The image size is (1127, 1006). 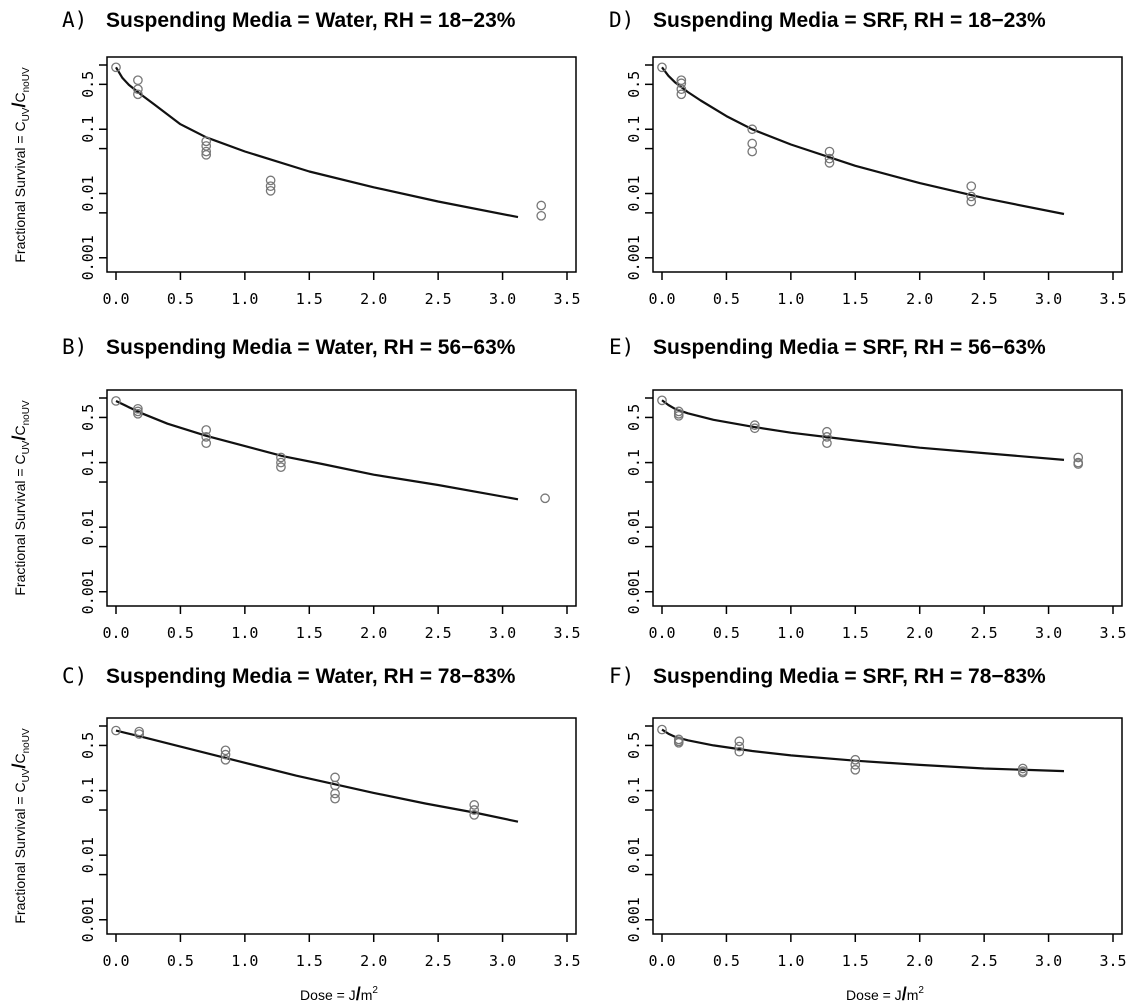 I want to click on panel-letter: B), so click(x=74, y=347).